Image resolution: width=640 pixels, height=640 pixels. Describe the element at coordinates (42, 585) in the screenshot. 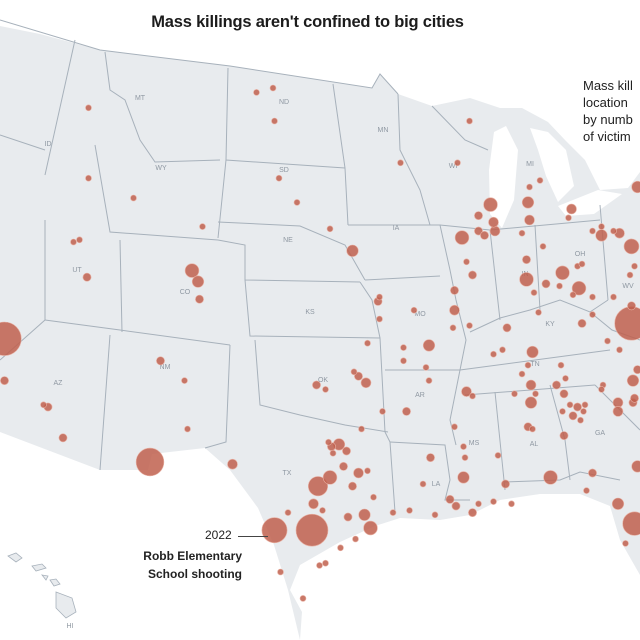

I see `hawaii` at that location.